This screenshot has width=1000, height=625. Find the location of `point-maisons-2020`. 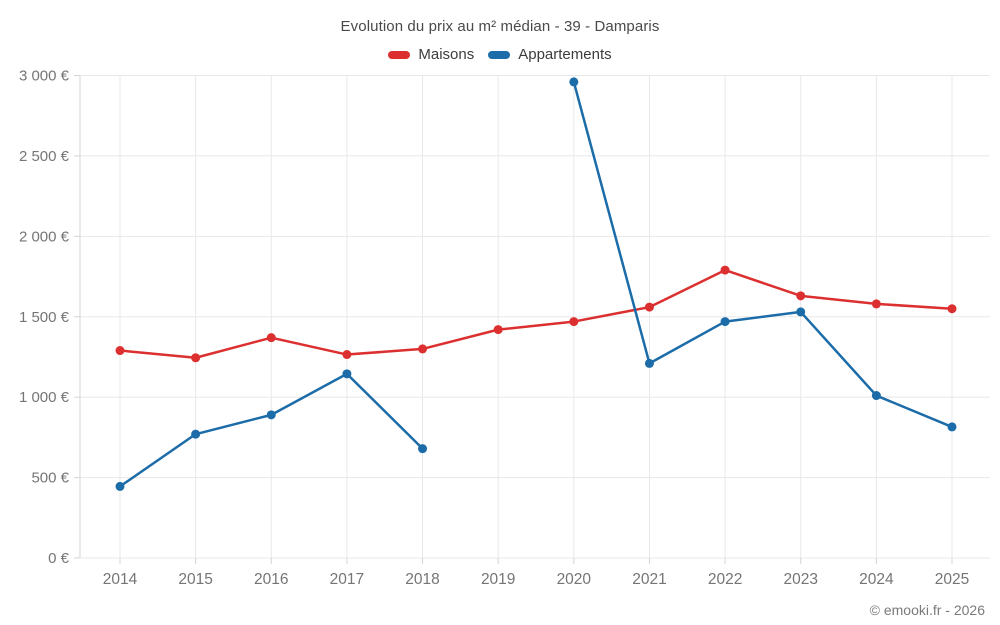

point-maisons-2020 is located at coordinates (574, 322).